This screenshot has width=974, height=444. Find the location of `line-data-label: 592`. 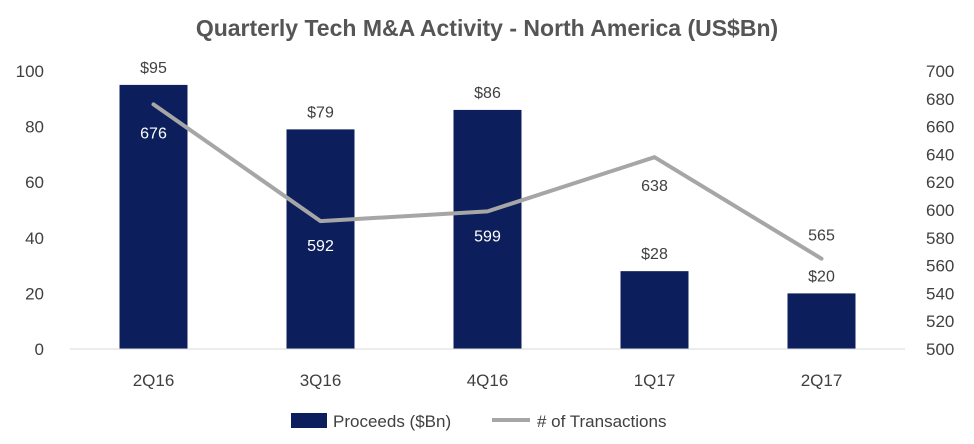

line-data-label: 592 is located at coordinates (320, 246).